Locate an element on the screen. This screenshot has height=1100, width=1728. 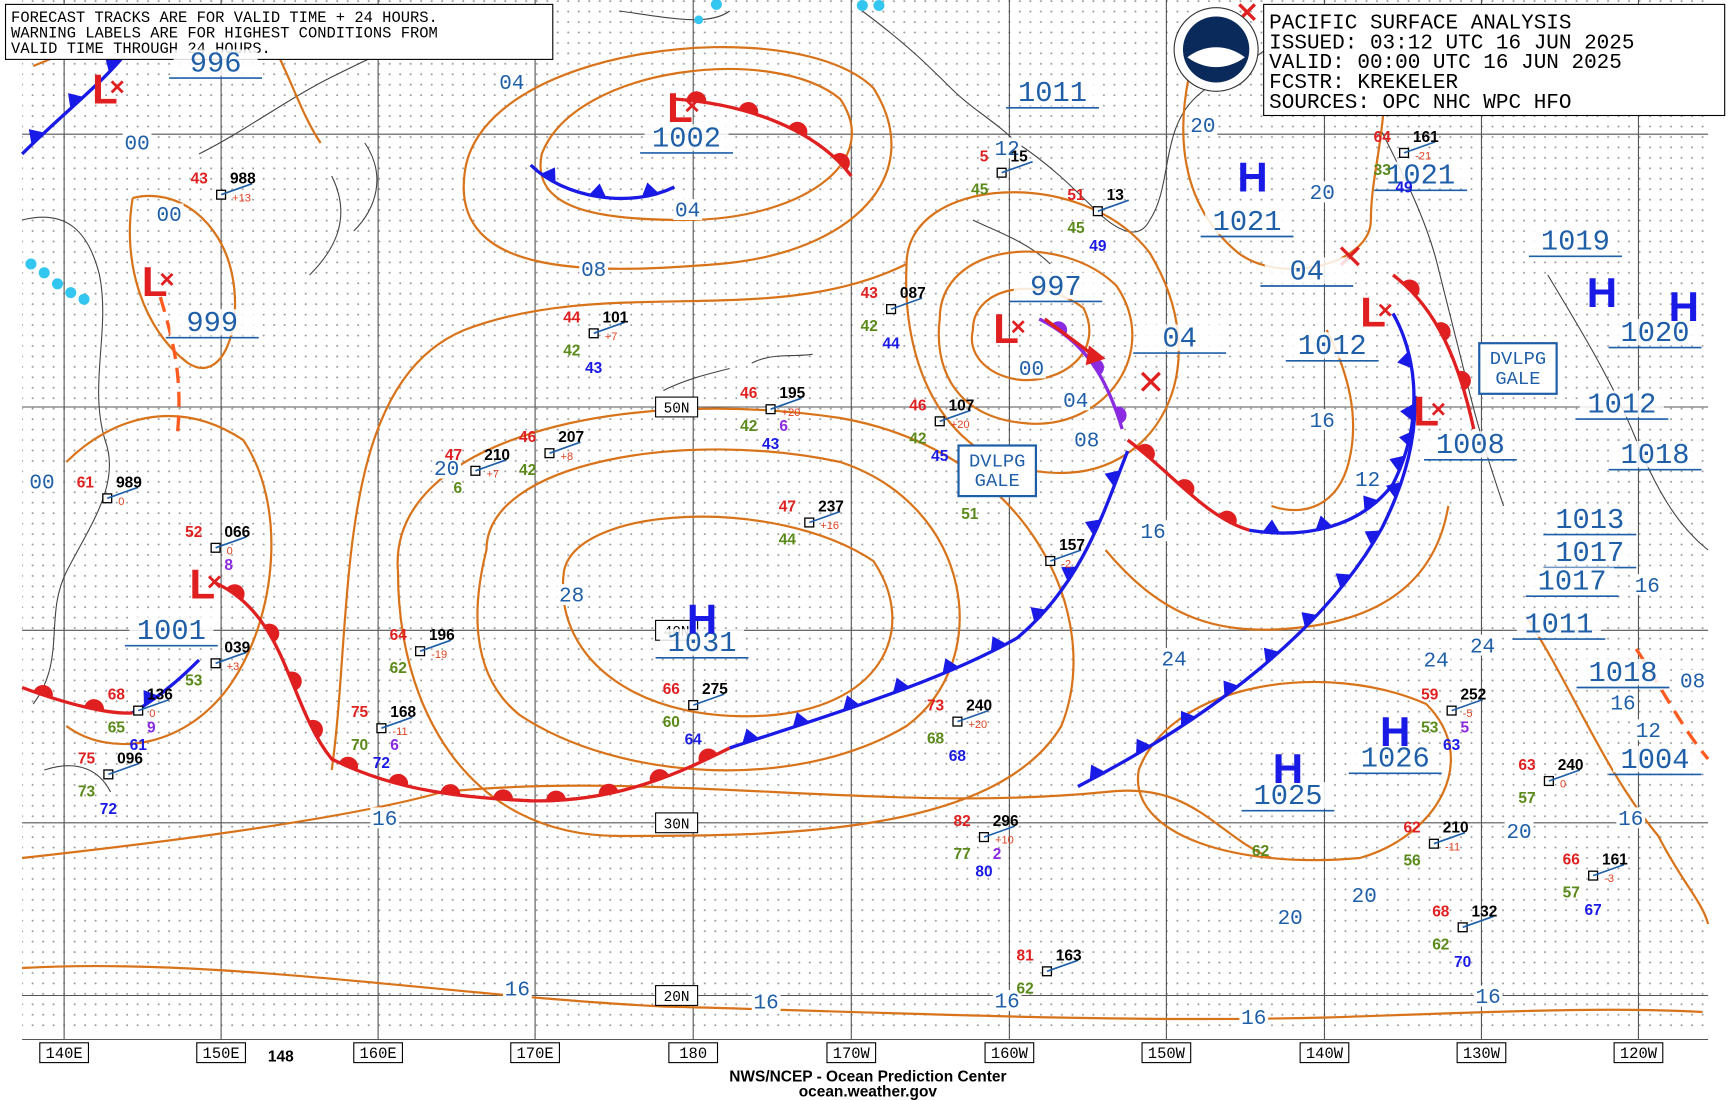
pressure-value: 1013 is located at coordinates (1589, 520).